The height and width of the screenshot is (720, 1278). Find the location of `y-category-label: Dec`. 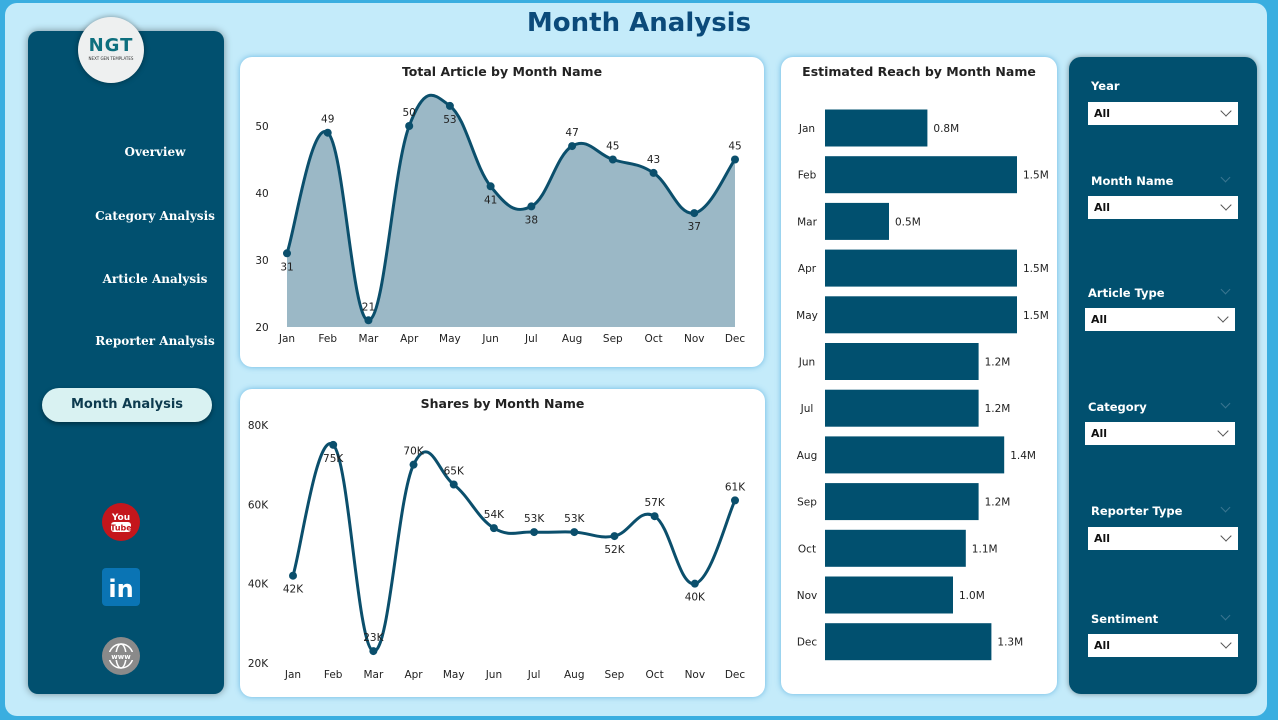

y-category-label: Dec is located at coordinates (807, 643).